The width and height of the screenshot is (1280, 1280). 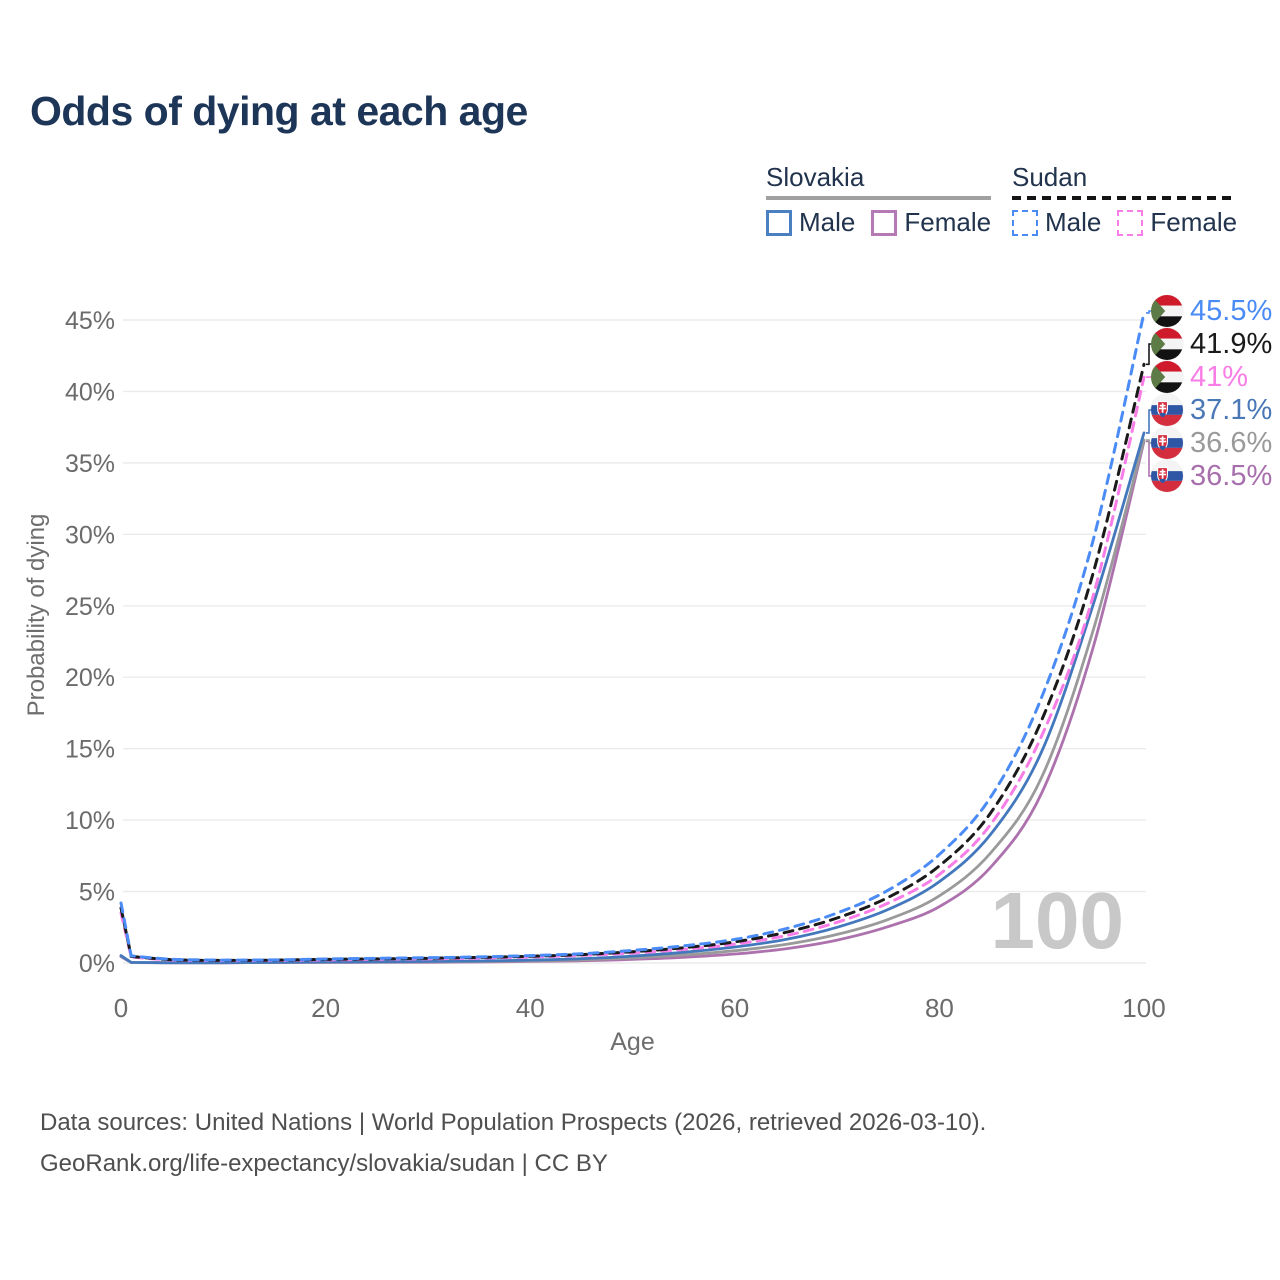 I want to click on y-tick-label: 15%, so click(x=90, y=750).